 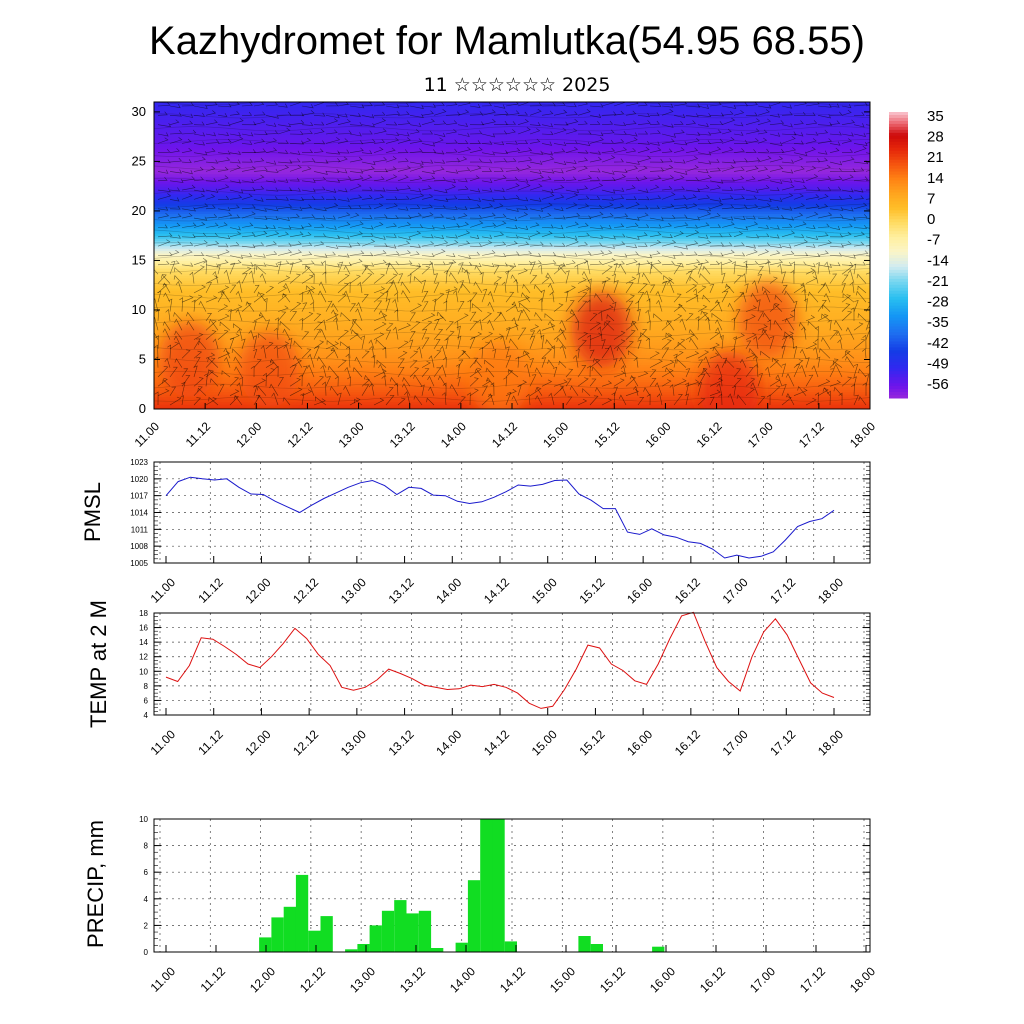 What do you see at coordinates (142, 358) in the screenshot?
I see `cross-section-ytick: 5` at bounding box center [142, 358].